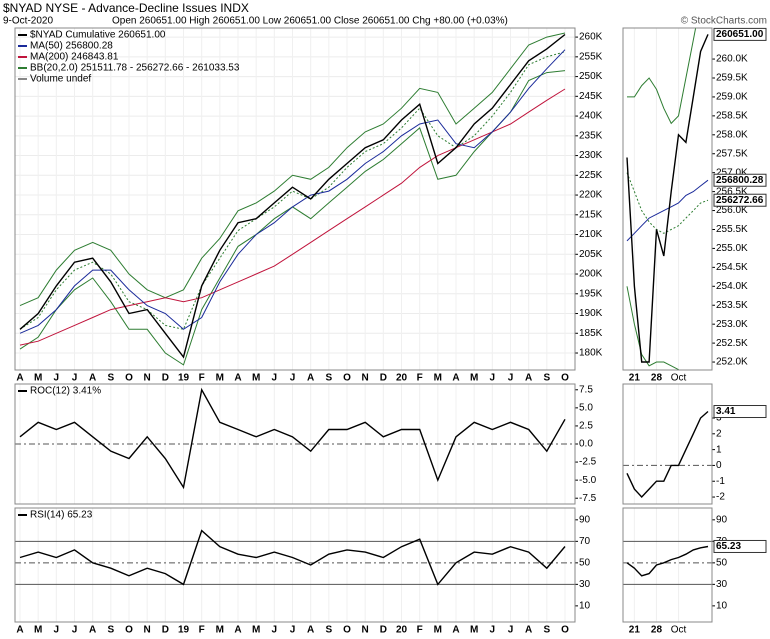 This screenshot has width=770, height=639. I want to click on y-tick-label: 256.5K, so click(732, 191).